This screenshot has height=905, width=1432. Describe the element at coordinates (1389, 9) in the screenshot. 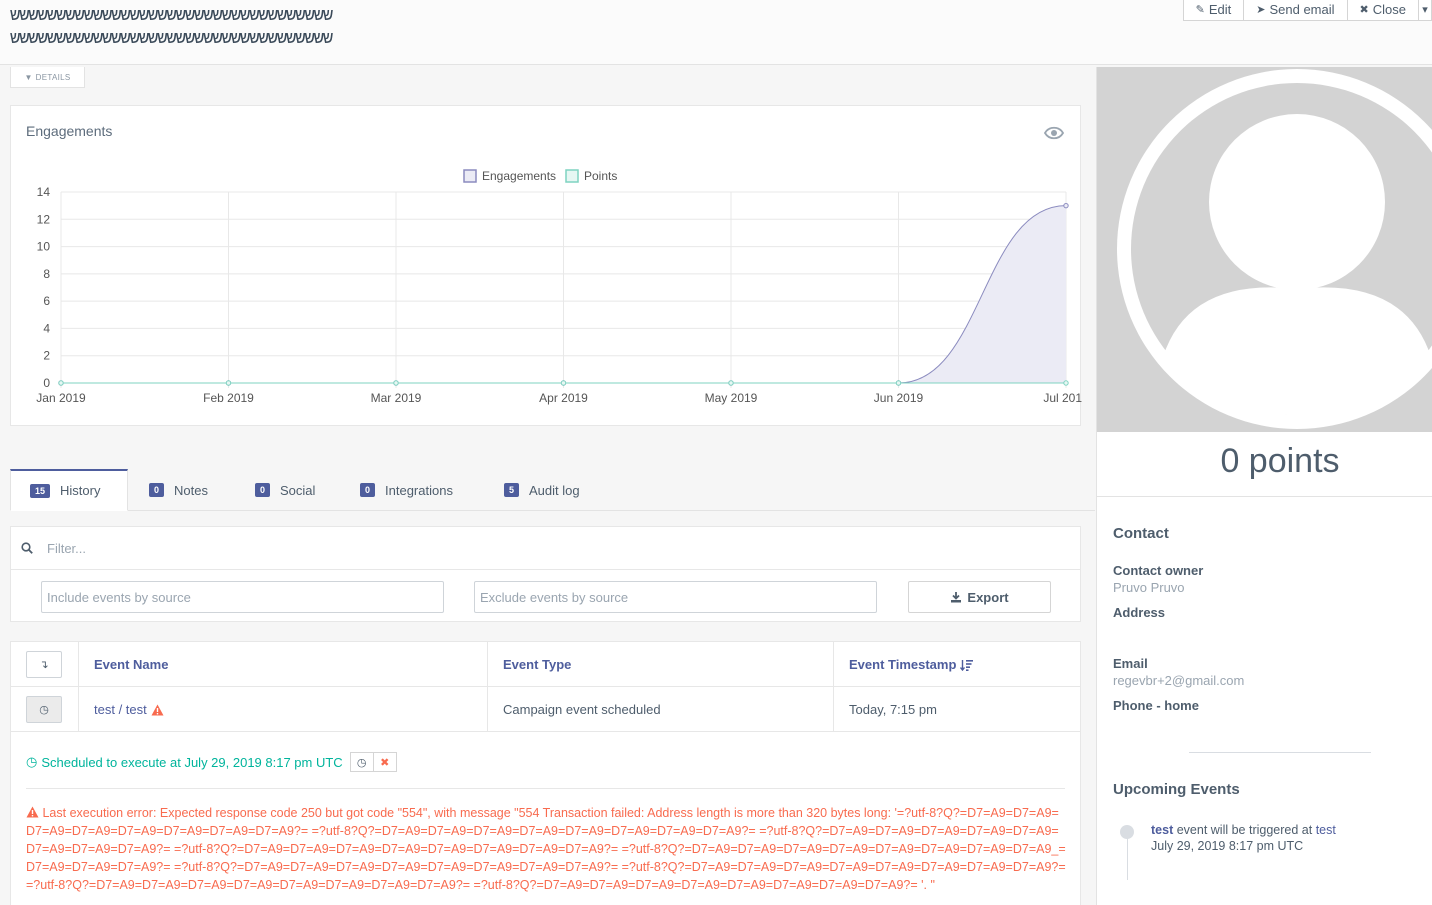

I see `close-label: Close` at that location.